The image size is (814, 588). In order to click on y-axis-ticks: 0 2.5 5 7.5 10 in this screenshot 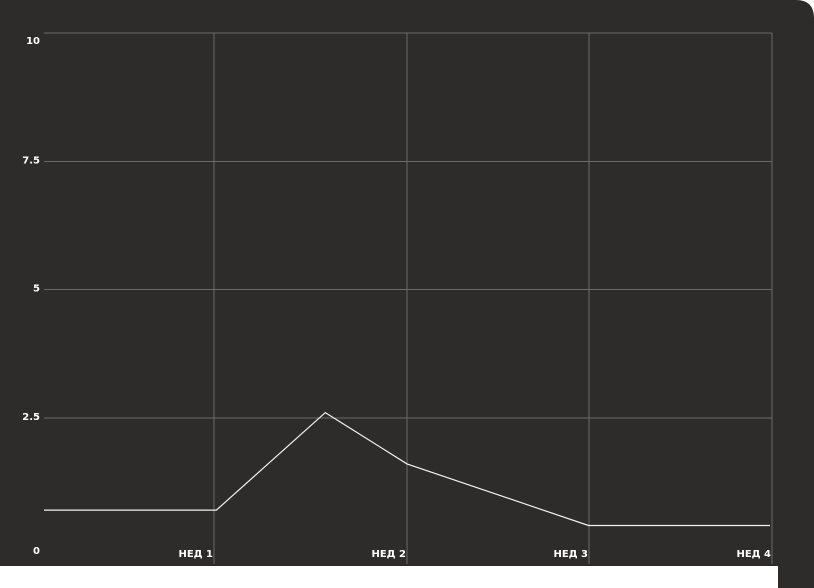, I will do `click(31, 296)`.